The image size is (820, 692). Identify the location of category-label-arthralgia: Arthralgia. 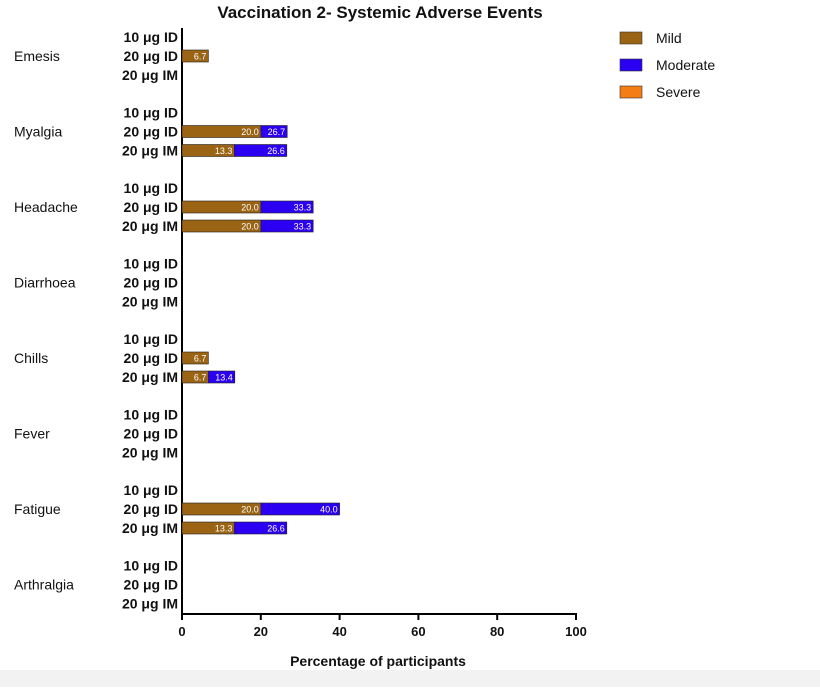
(44, 585).